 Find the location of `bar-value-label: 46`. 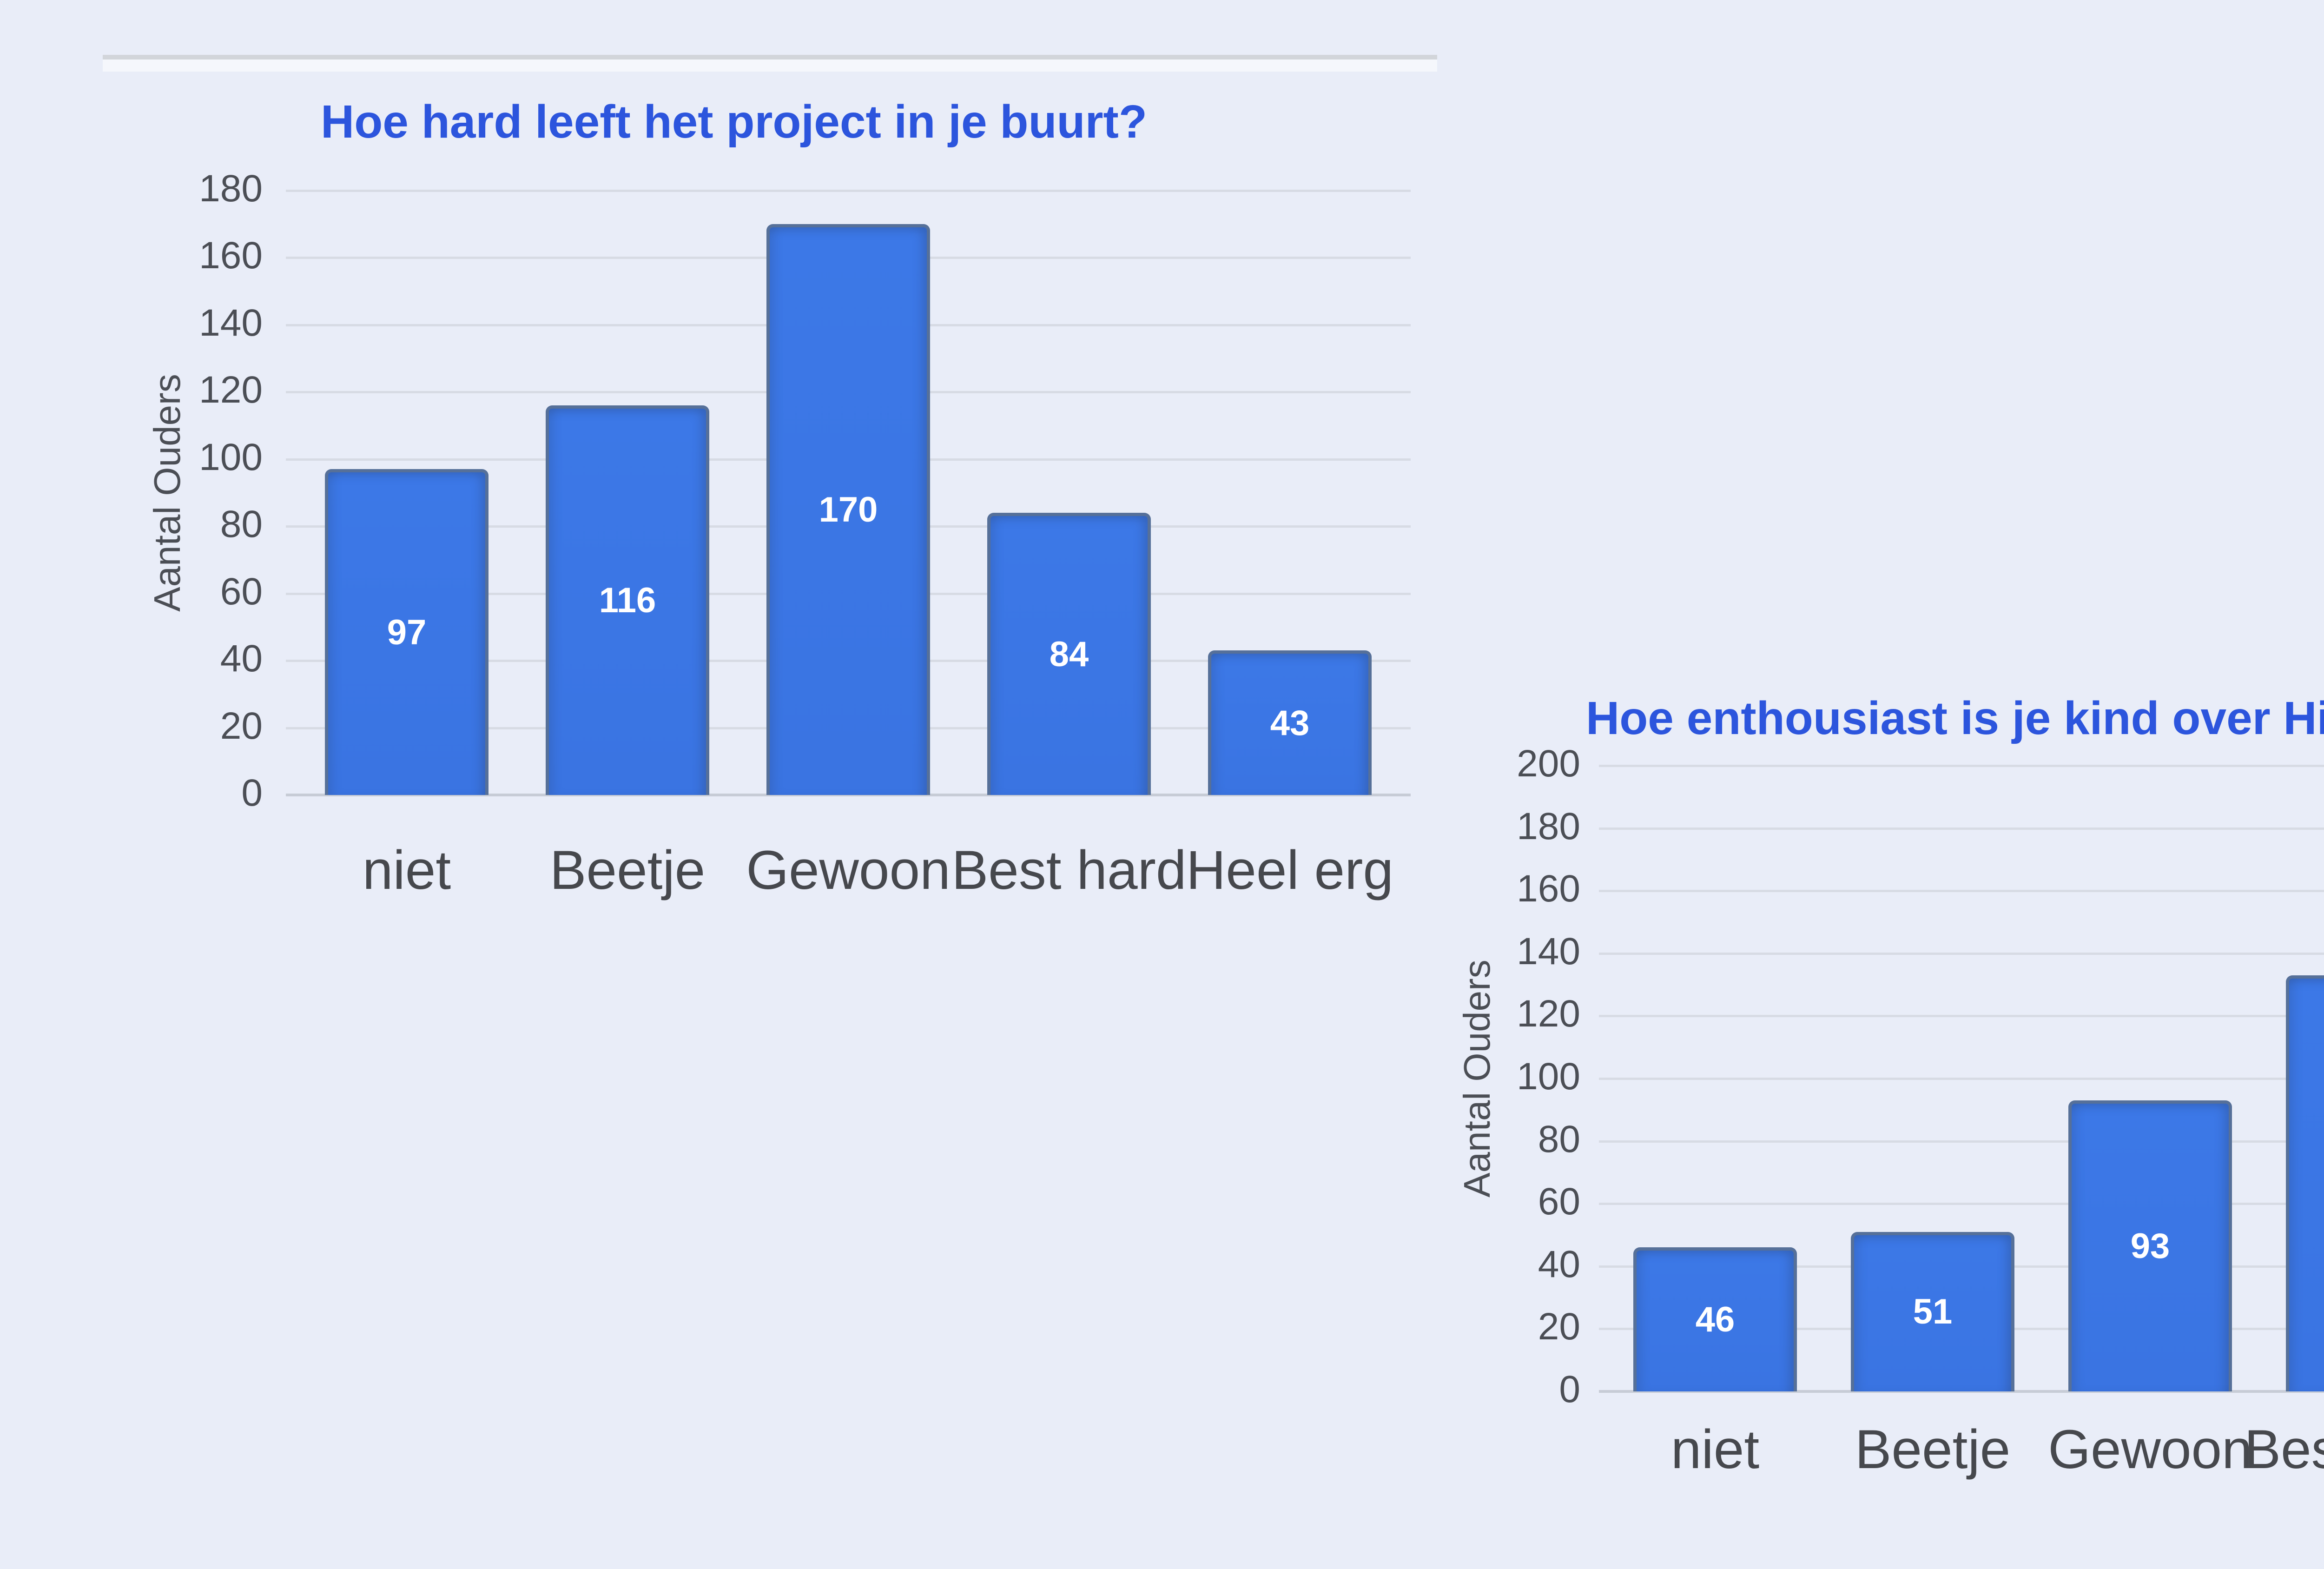

bar-value-label: 46 is located at coordinates (1715, 1320).